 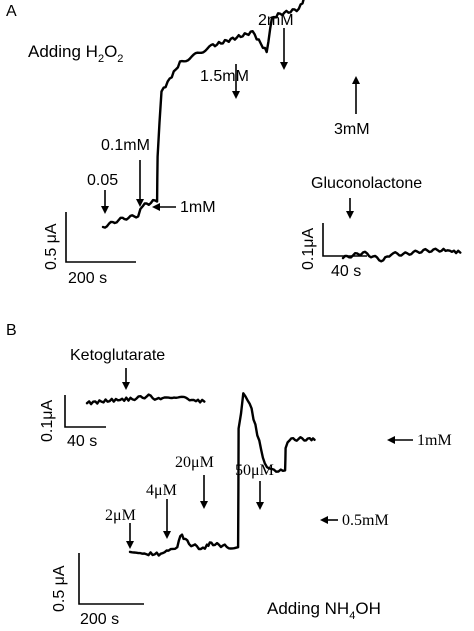 I want to click on panel-b-inset-scale-x: 40 s, so click(x=82, y=441).